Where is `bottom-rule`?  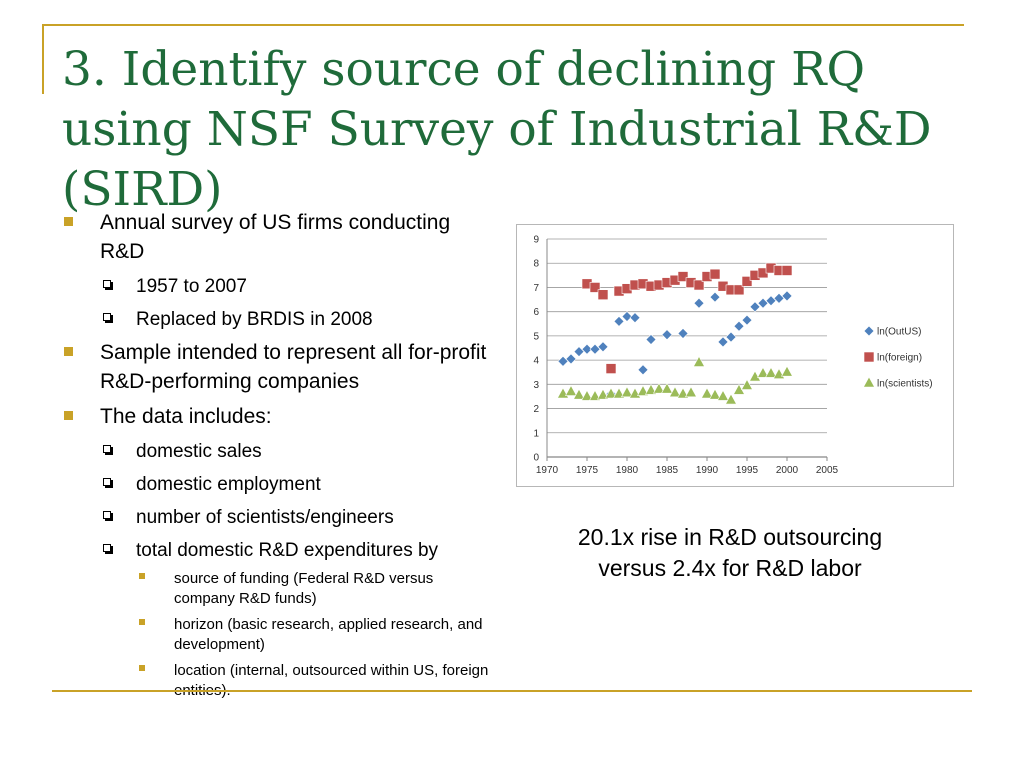 bottom-rule is located at coordinates (512, 691).